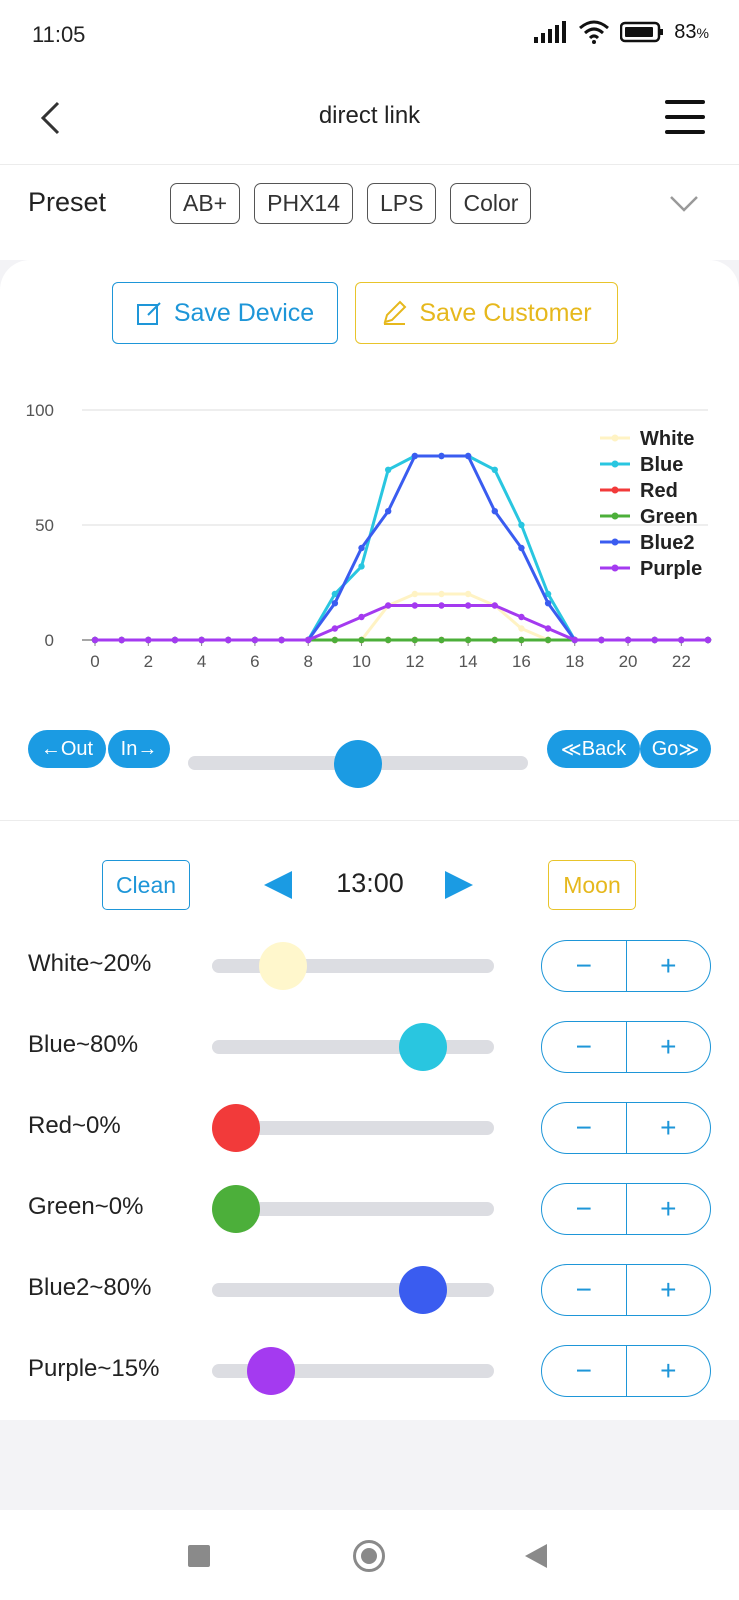  What do you see at coordinates (675, 749) in the screenshot?
I see `go-button: Go ≫` at bounding box center [675, 749].